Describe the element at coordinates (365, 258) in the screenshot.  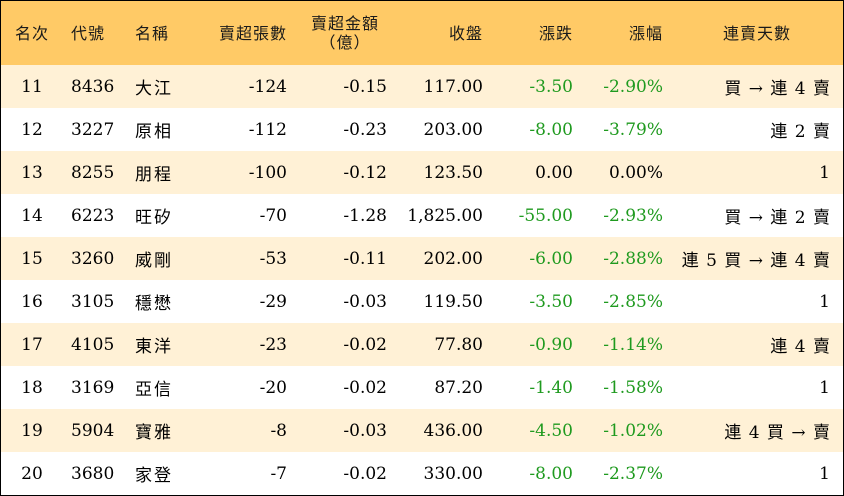
I see `amount-cell: -0.11` at that location.